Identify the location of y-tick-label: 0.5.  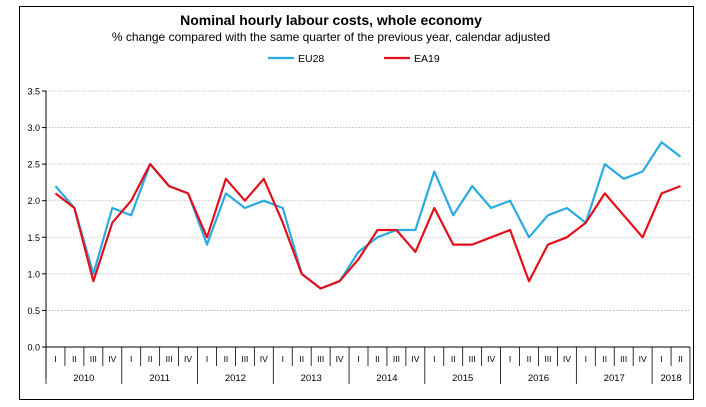
(33, 311).